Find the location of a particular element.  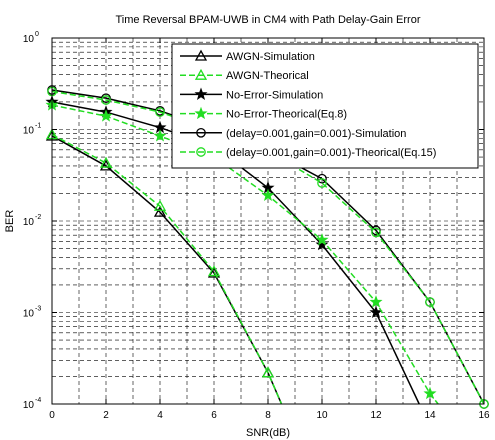

x-tick-label: 10 is located at coordinates (322, 415).